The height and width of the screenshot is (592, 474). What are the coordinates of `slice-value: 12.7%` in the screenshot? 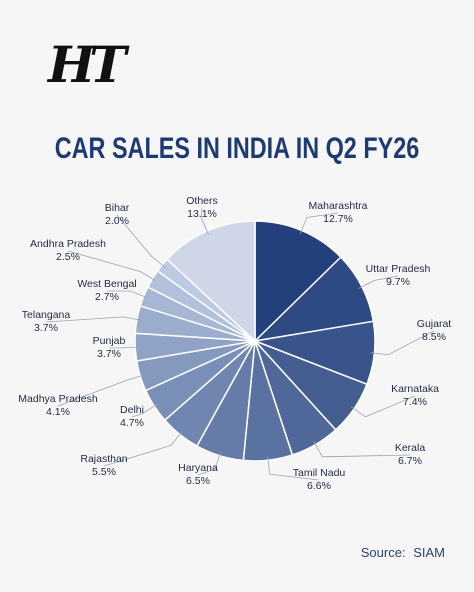 It's located at (338, 219).